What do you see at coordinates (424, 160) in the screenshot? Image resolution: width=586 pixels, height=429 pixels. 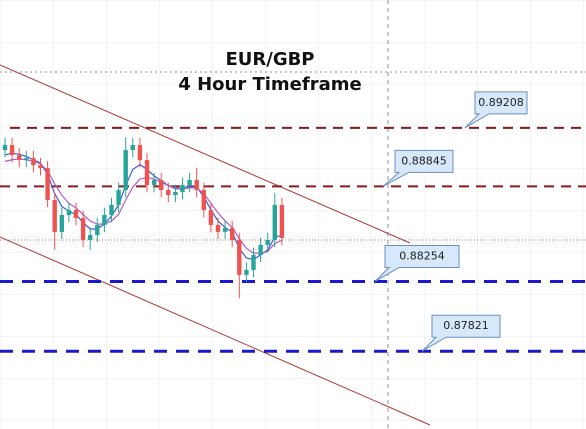 I see `level-label: 0.88845` at bounding box center [424, 160].